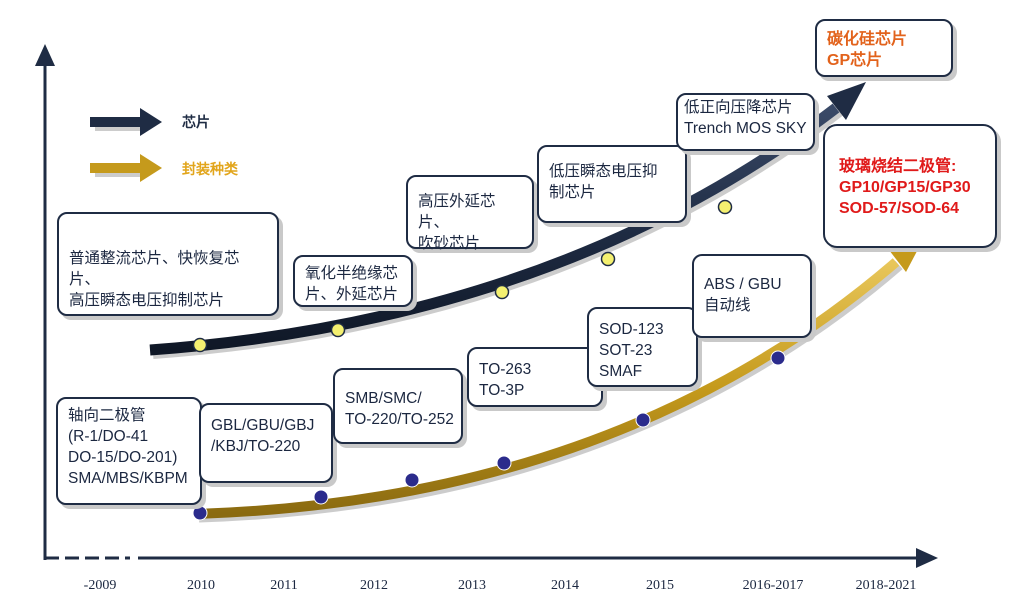 The height and width of the screenshot is (610, 1034). What do you see at coordinates (126, 168) in the screenshot?
I see `legend-package-arrow-icon` at bounding box center [126, 168].